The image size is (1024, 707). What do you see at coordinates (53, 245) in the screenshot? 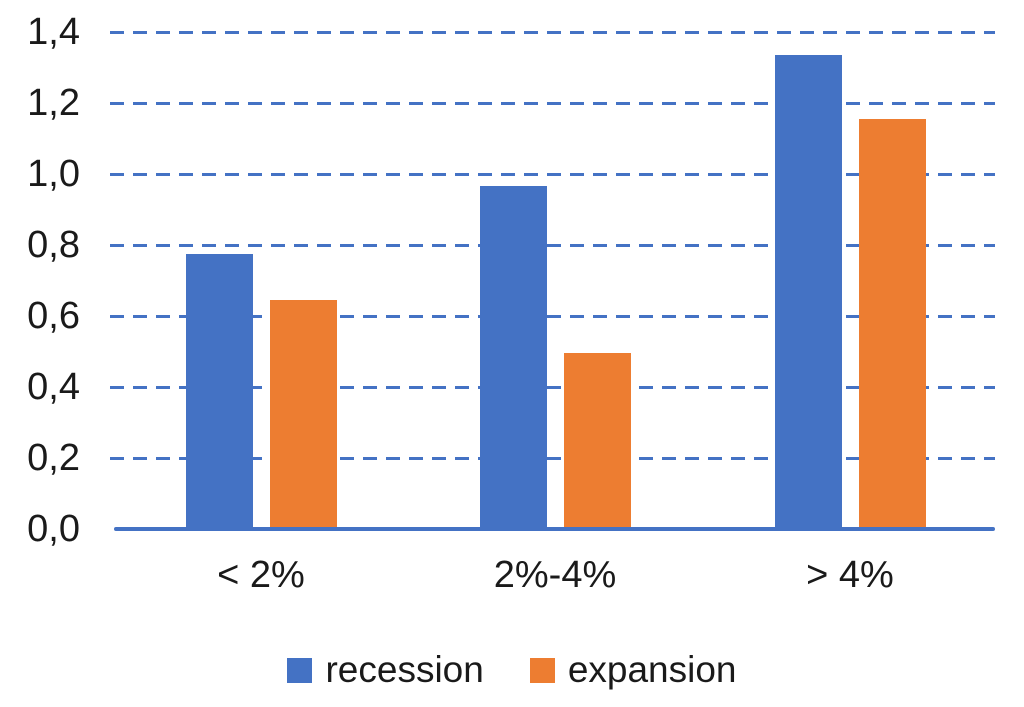
I see `y-tick-label: 0,8` at bounding box center [53, 245].